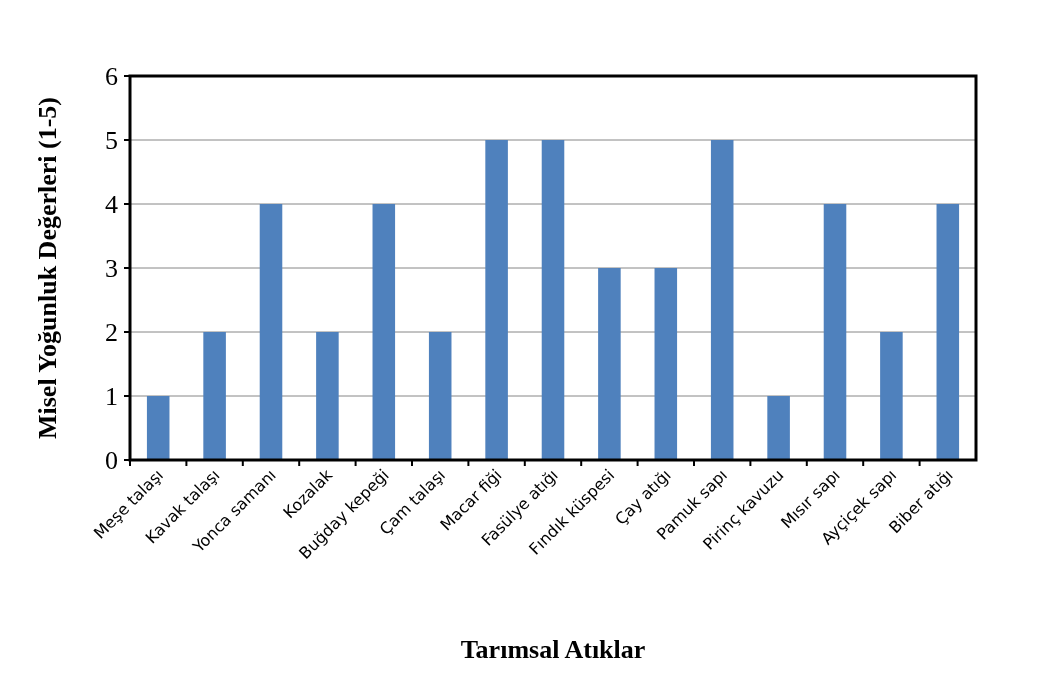  What do you see at coordinates (111, 141) in the screenshot?
I see `y-tick-label: 5` at bounding box center [111, 141].